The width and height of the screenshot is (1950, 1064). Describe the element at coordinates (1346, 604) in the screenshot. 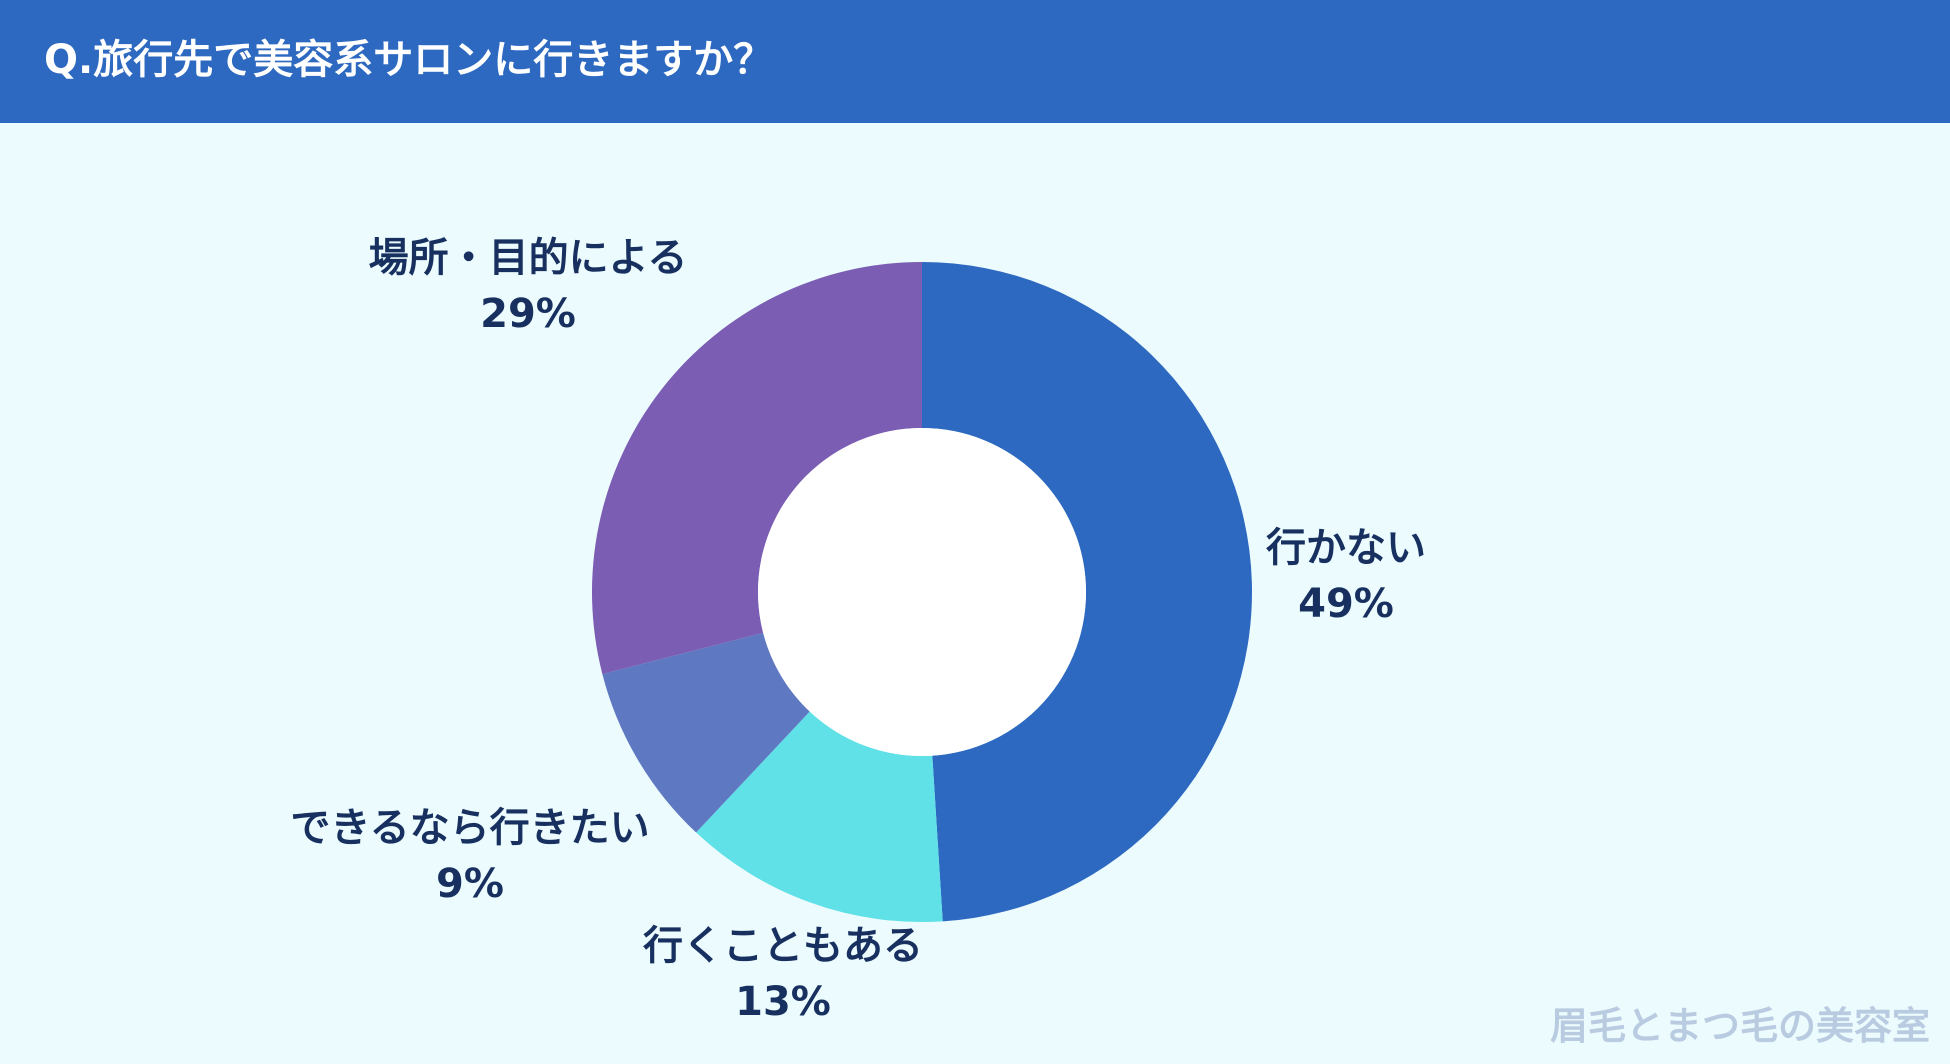

I see `slice-label-value: 49%` at that location.